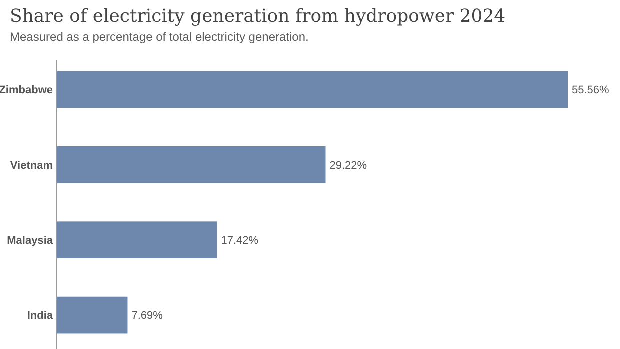  Describe the element at coordinates (32, 166) in the screenshot. I see `y-tick-label: Vietnam` at that location.